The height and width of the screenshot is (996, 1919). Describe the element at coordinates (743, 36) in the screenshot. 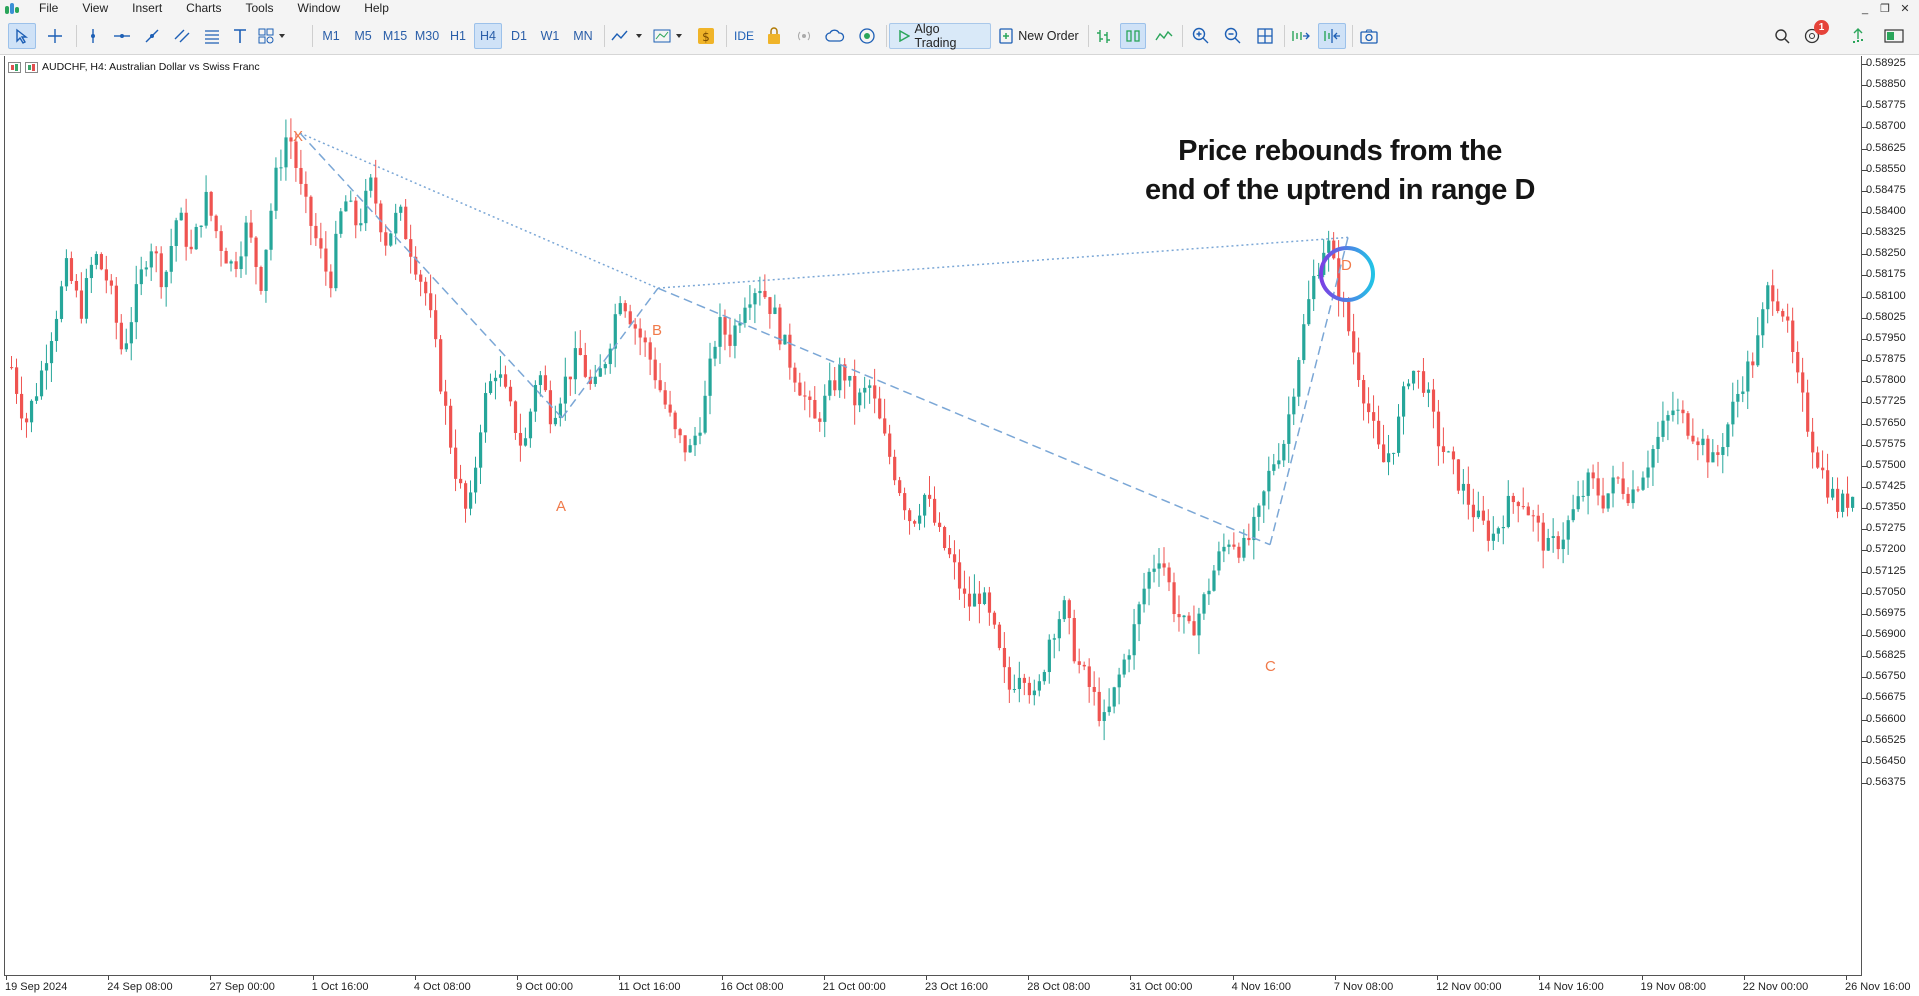

I see `ide-button: IDE` at that location.